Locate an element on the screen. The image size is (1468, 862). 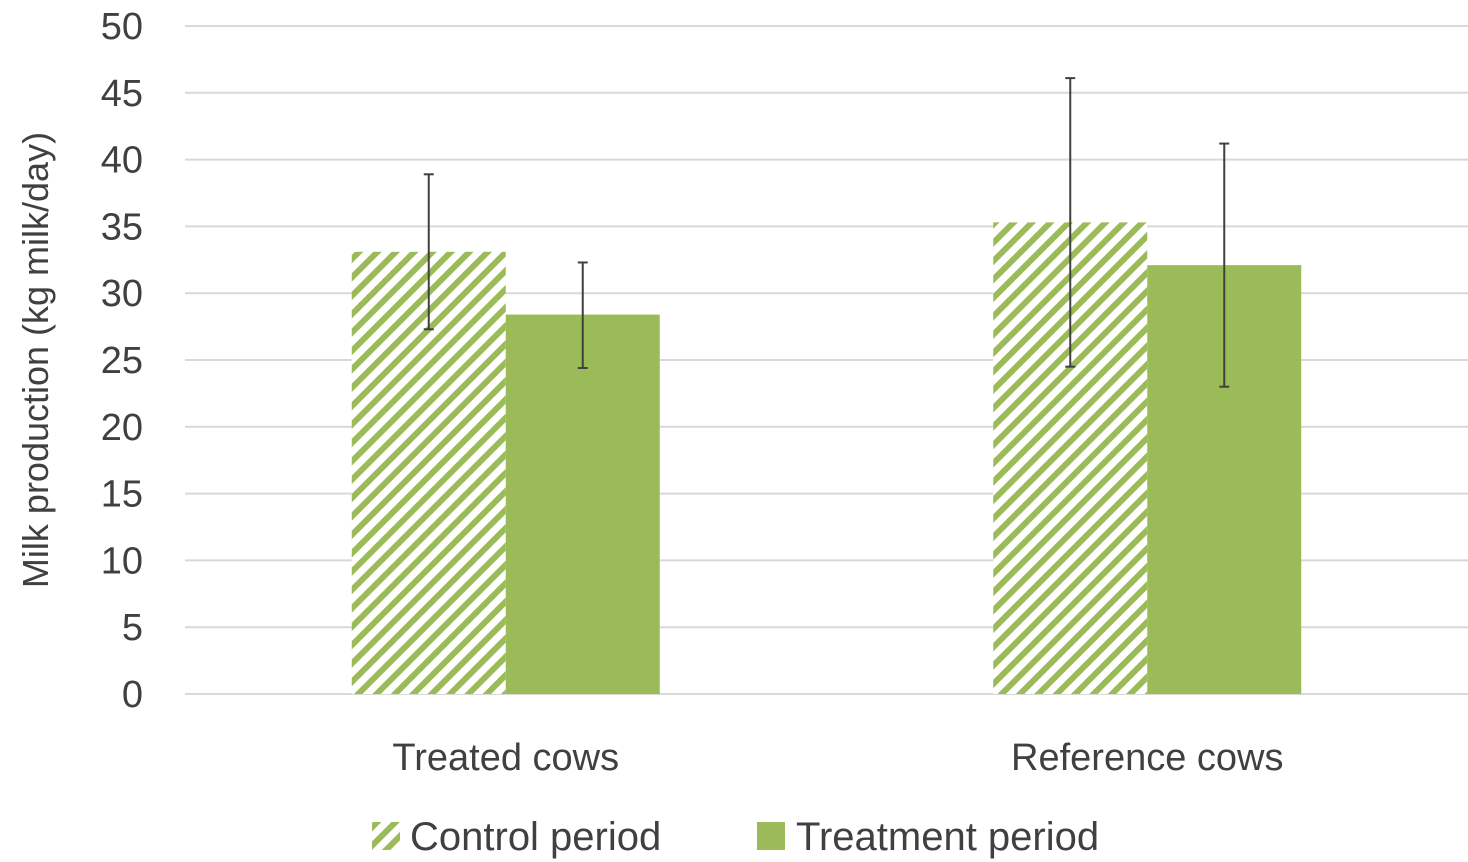
legend-label-control-period: Control period is located at coordinates (535, 837).